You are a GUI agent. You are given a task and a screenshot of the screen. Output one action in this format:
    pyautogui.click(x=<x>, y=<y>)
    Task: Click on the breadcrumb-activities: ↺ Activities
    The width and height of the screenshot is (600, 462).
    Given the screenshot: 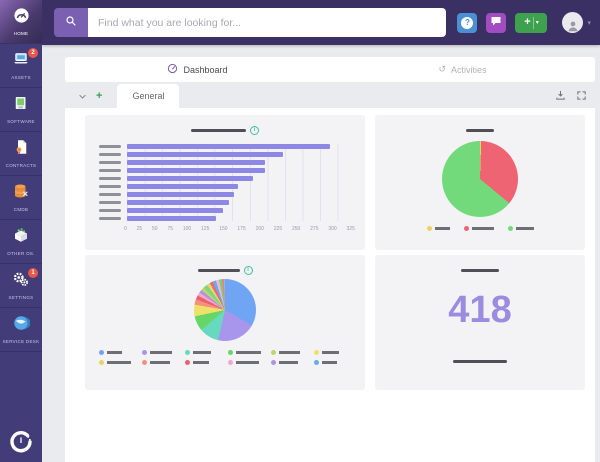 What is the action you would take?
    pyautogui.click(x=462, y=69)
    